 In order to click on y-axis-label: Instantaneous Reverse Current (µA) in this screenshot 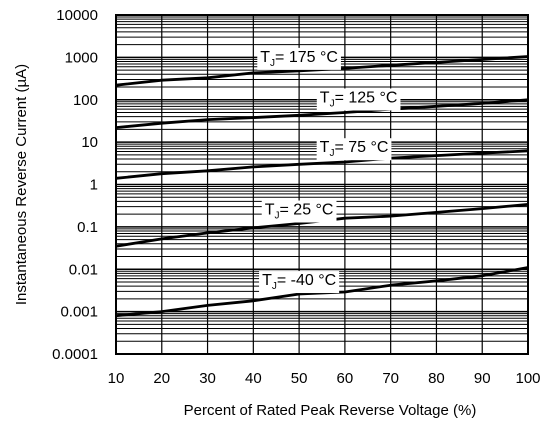, I will do `click(21, 184)`.